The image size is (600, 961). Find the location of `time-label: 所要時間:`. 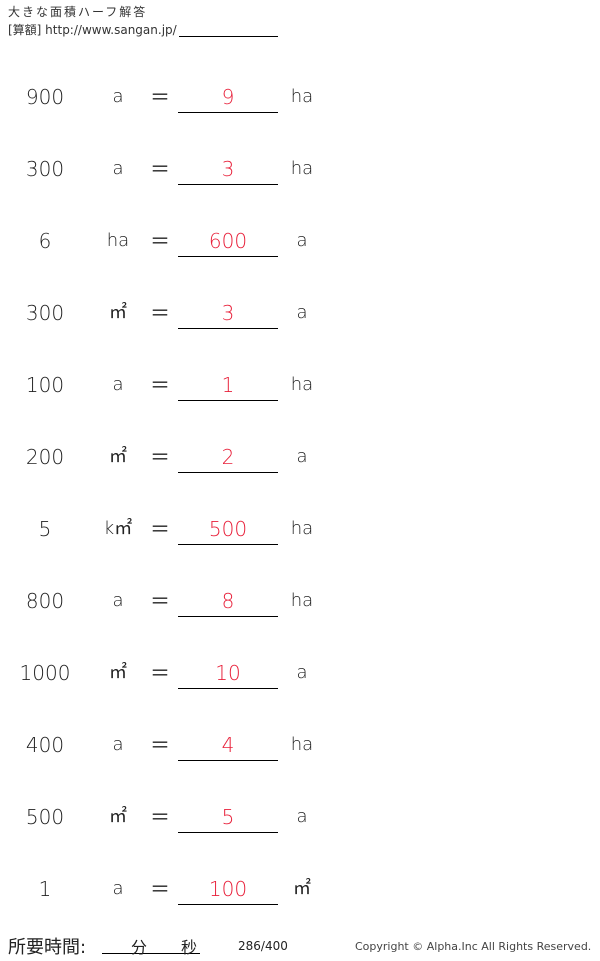

time-label: 所要時間: is located at coordinates (47, 947).